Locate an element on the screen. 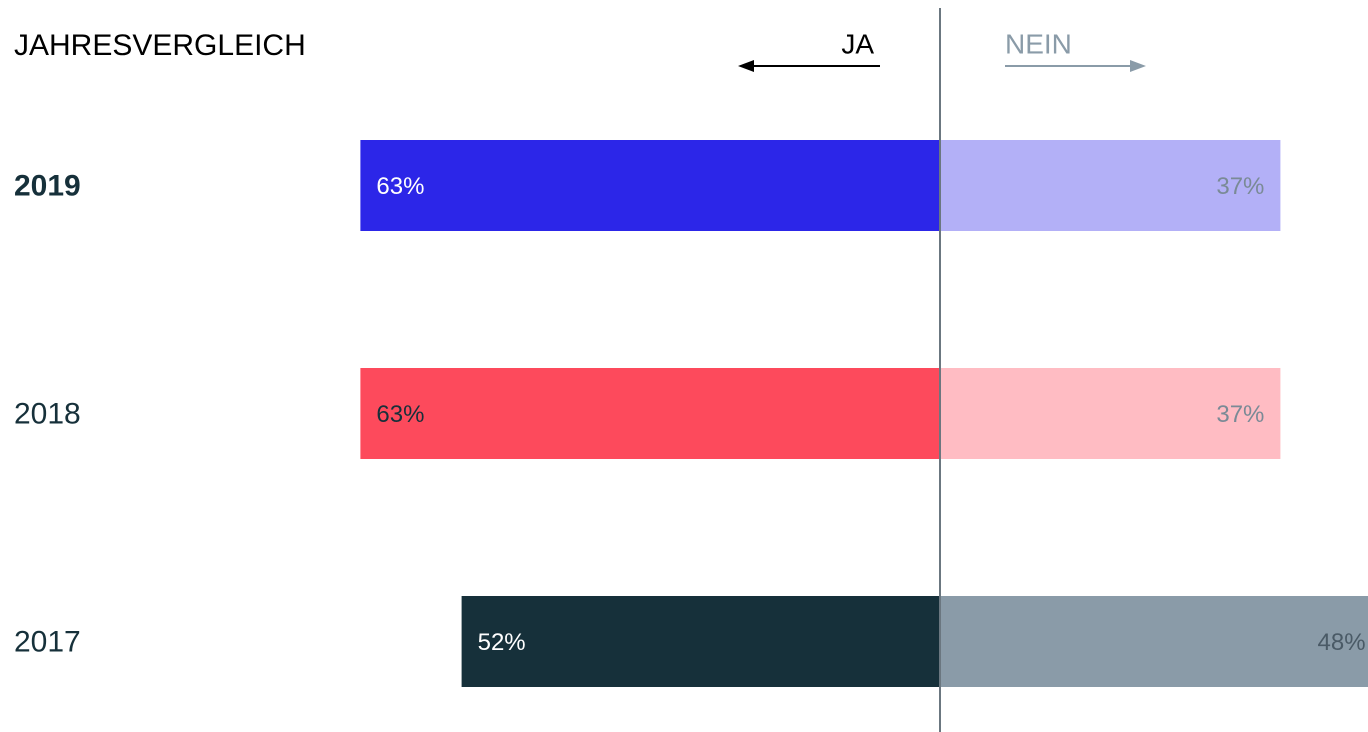 Image resolution: width=1368 pixels, height=732 pixels. value-label: 48% is located at coordinates (1342, 642).